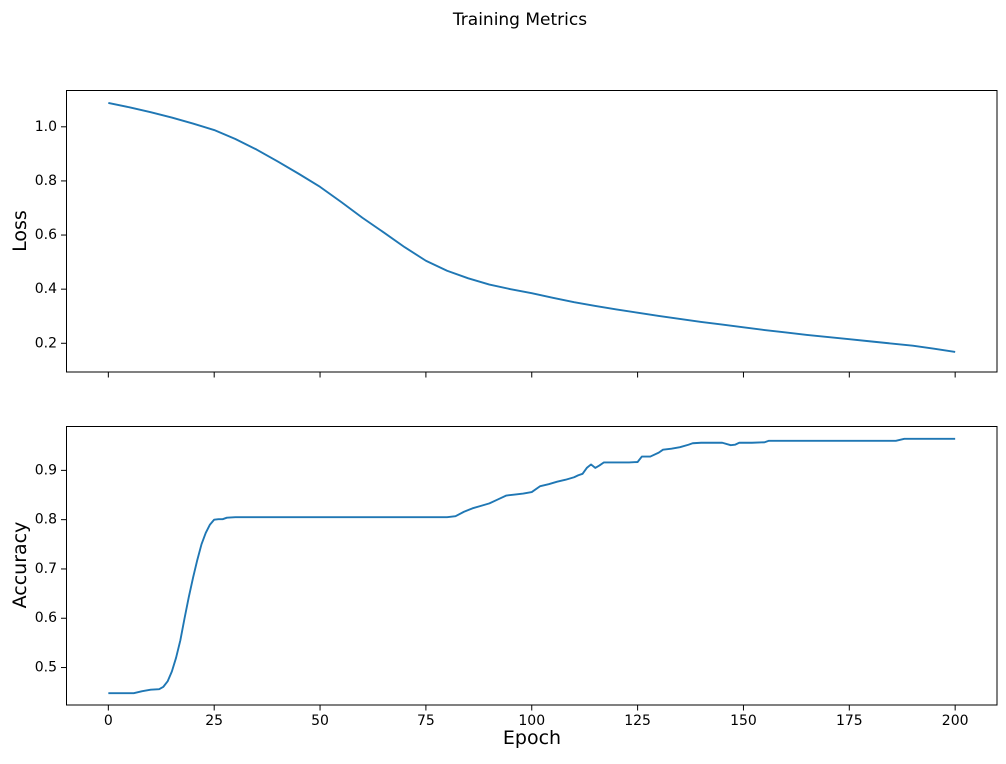 This screenshot has width=1006, height=764. Describe the element at coordinates (46, 289) in the screenshot. I see `y-tick-label: 0.4` at that location.